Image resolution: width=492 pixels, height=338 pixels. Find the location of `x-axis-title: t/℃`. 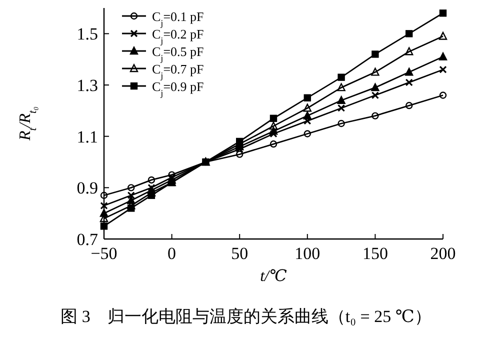

x-axis-title: t/℃ is located at coordinates (273, 276).